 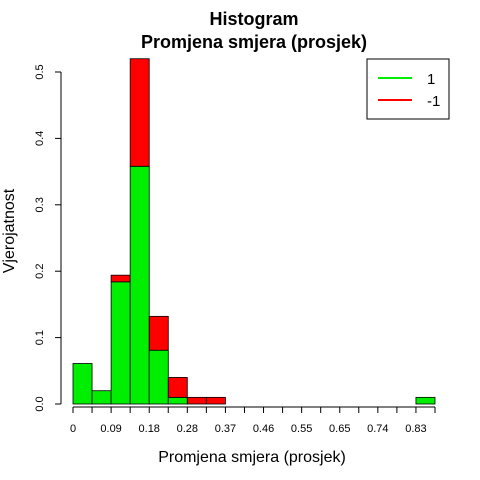 What do you see at coordinates (48, 238) in the screenshot?
I see `y-axis: 0.0 0.1 0.2 0.3 0.4 0.5` at bounding box center [48, 238].